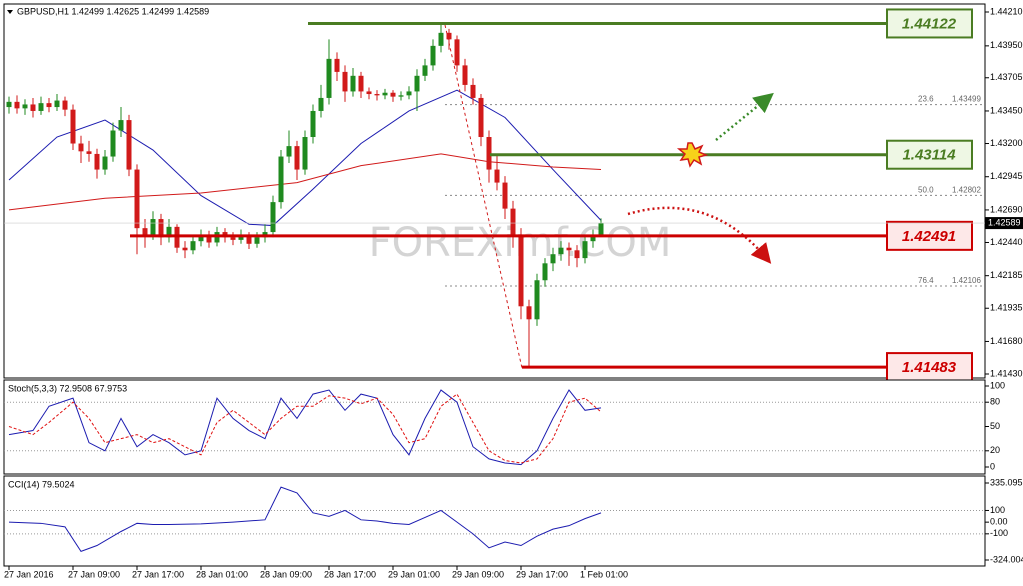 The width and height of the screenshot is (1023, 586). Describe the element at coordinates (414, 574) in the screenshot. I see `x-tick-label: 29 Jan 01:00` at that location.